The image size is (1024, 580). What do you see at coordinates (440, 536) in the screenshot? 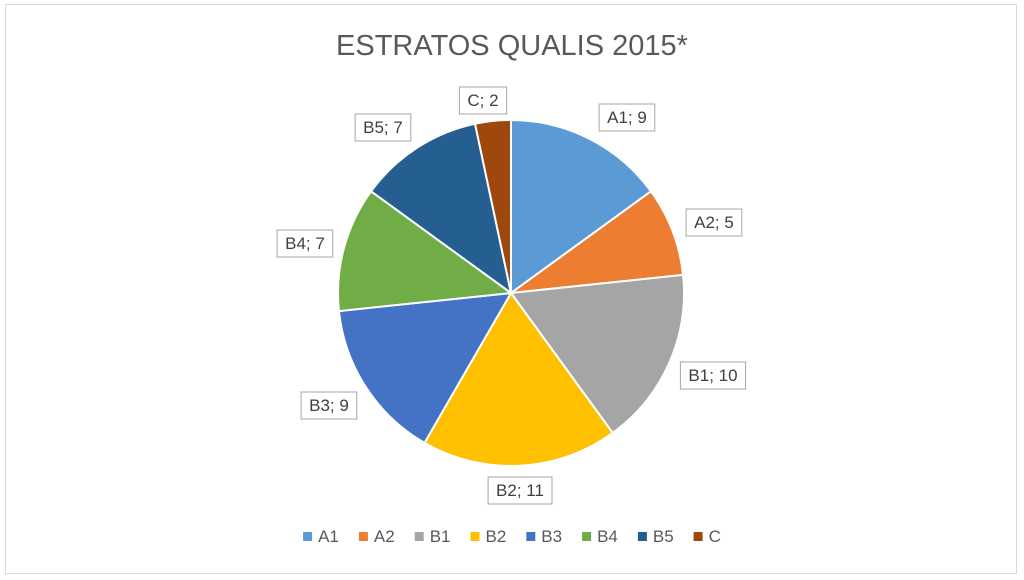
I see `legend-label: B1` at bounding box center [440, 536].